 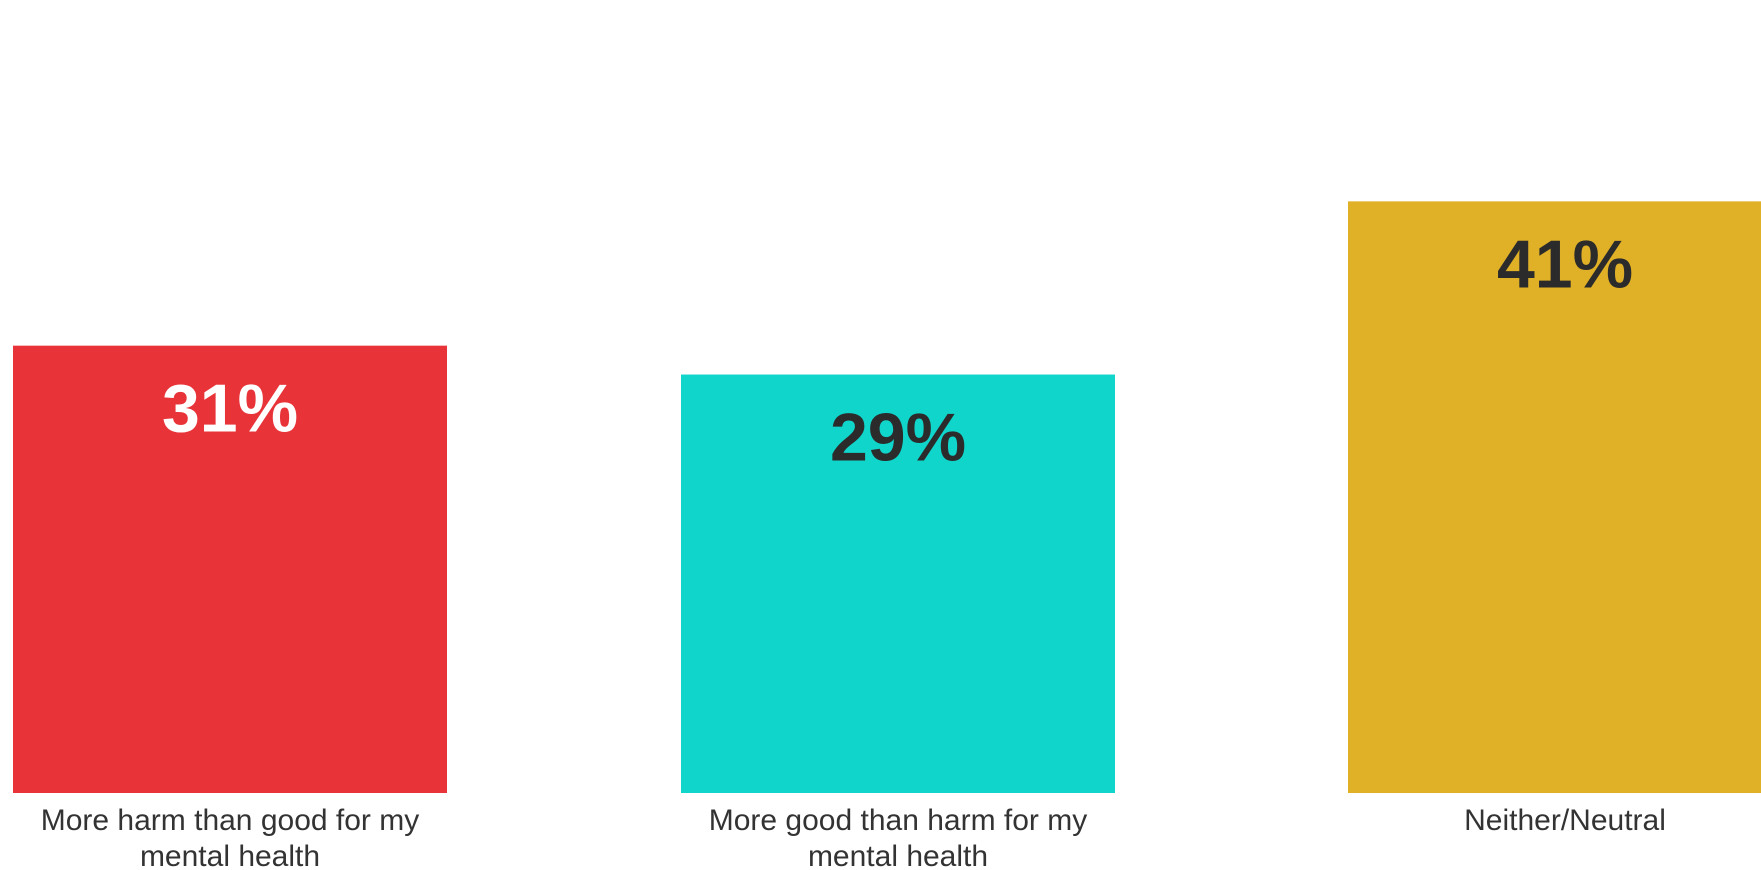 I want to click on category-label-2-line-2: mental health, so click(x=898, y=855).